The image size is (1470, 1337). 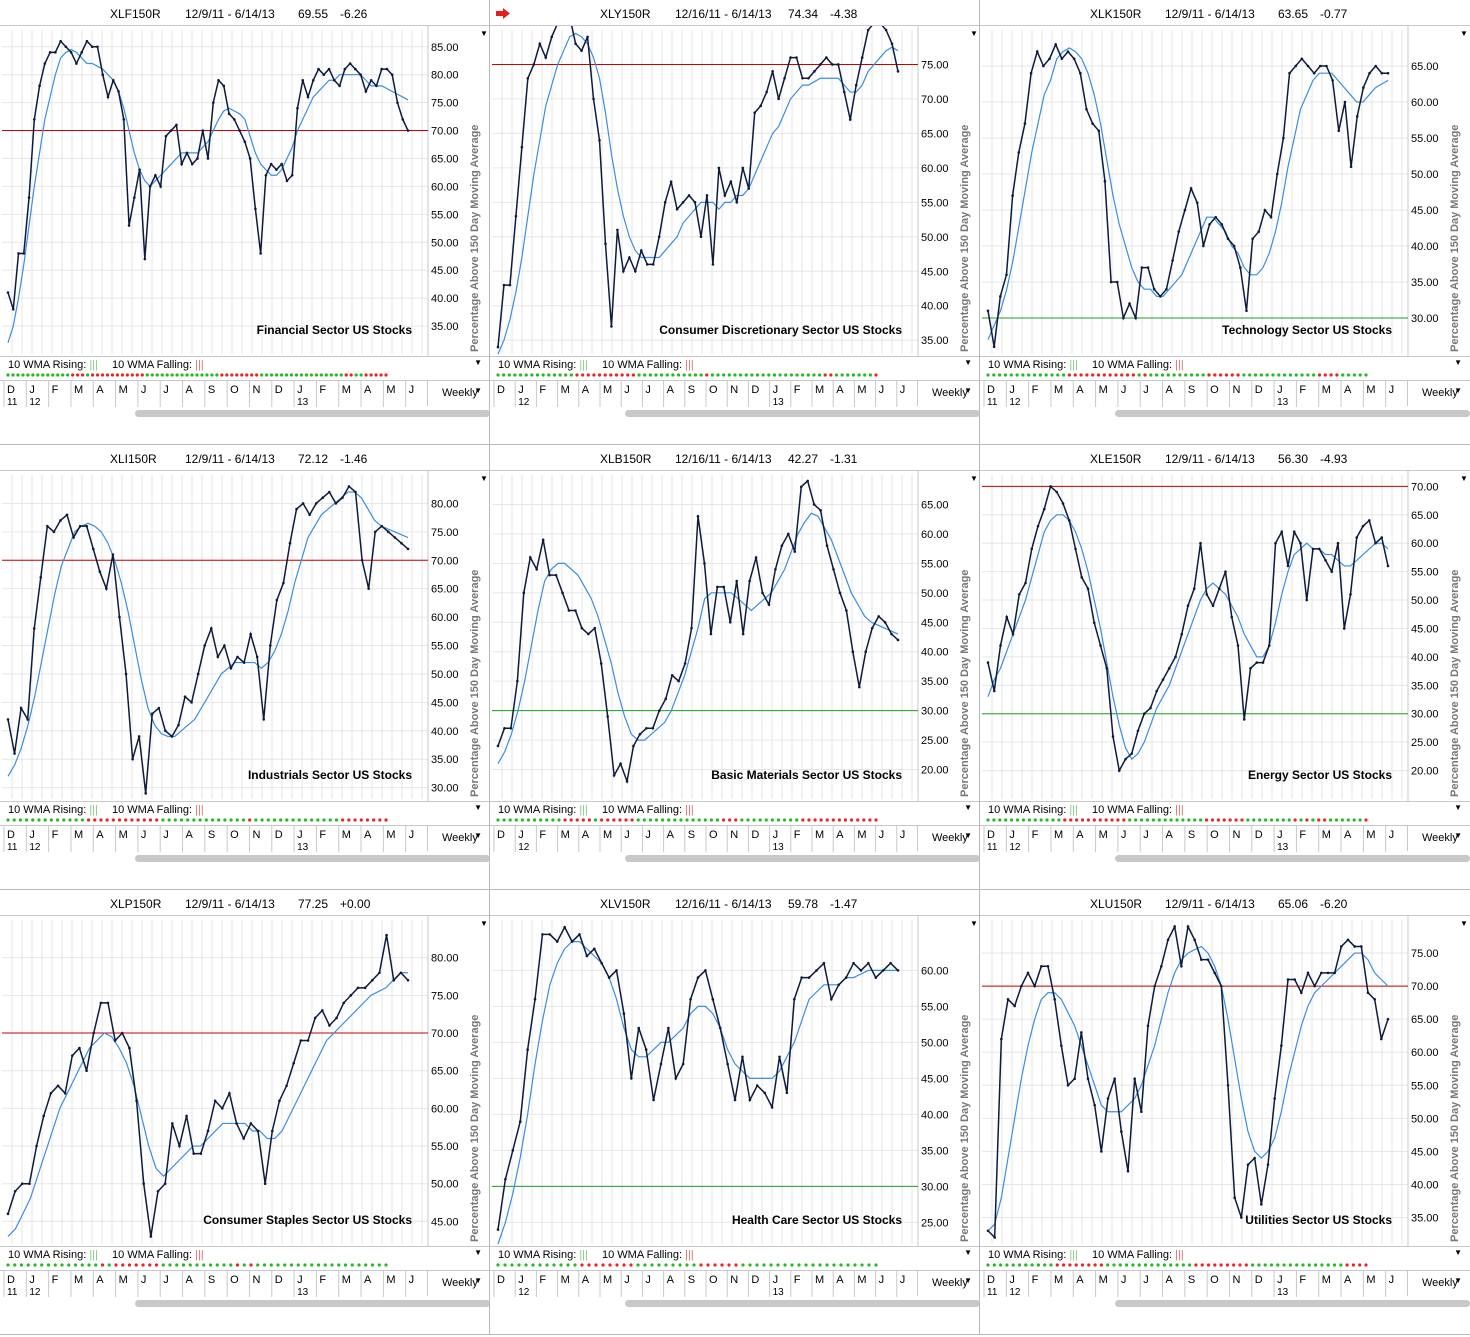 What do you see at coordinates (445, 732) in the screenshot?
I see `y-tick-label: 40.00` at bounding box center [445, 732].